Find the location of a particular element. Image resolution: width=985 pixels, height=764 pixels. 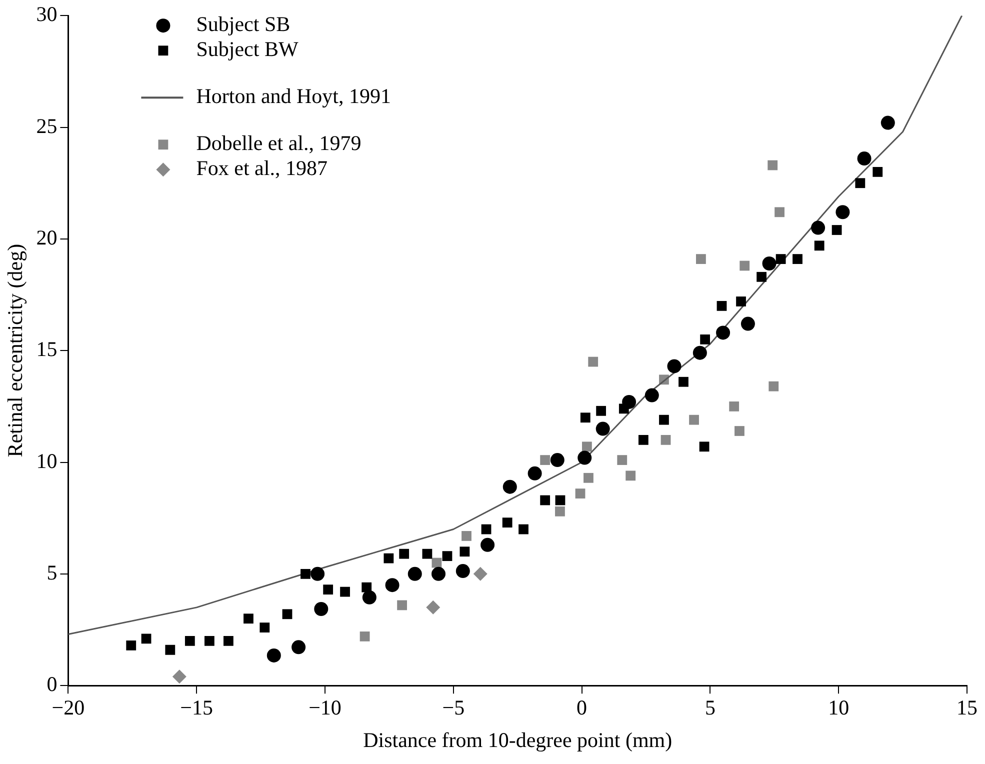

y-tick-label: 30 is located at coordinates (47, 14).